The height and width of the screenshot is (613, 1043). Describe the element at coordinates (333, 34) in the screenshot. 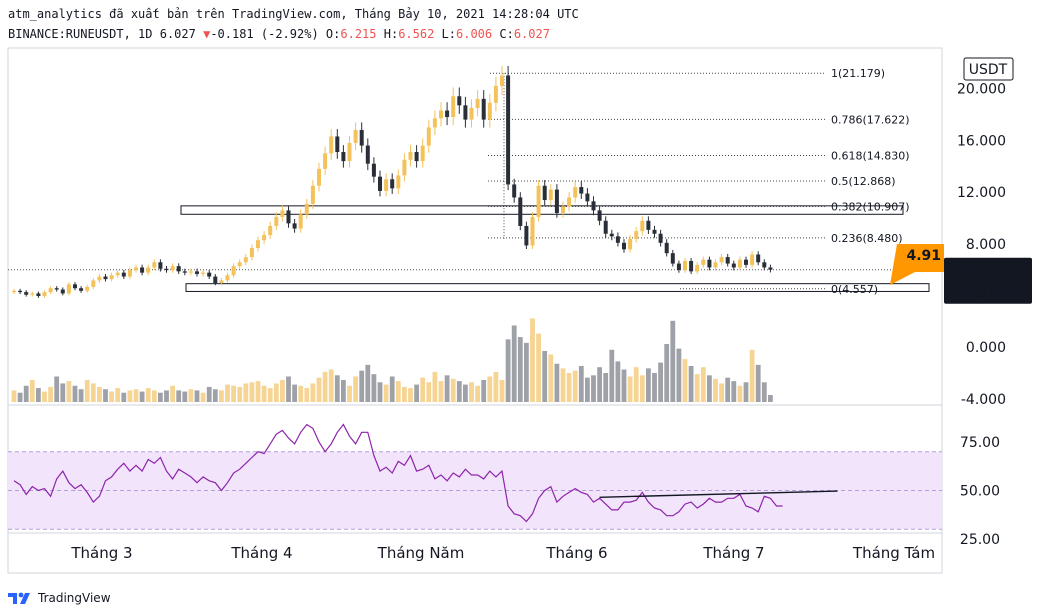

I see `open-label: O:` at that location.